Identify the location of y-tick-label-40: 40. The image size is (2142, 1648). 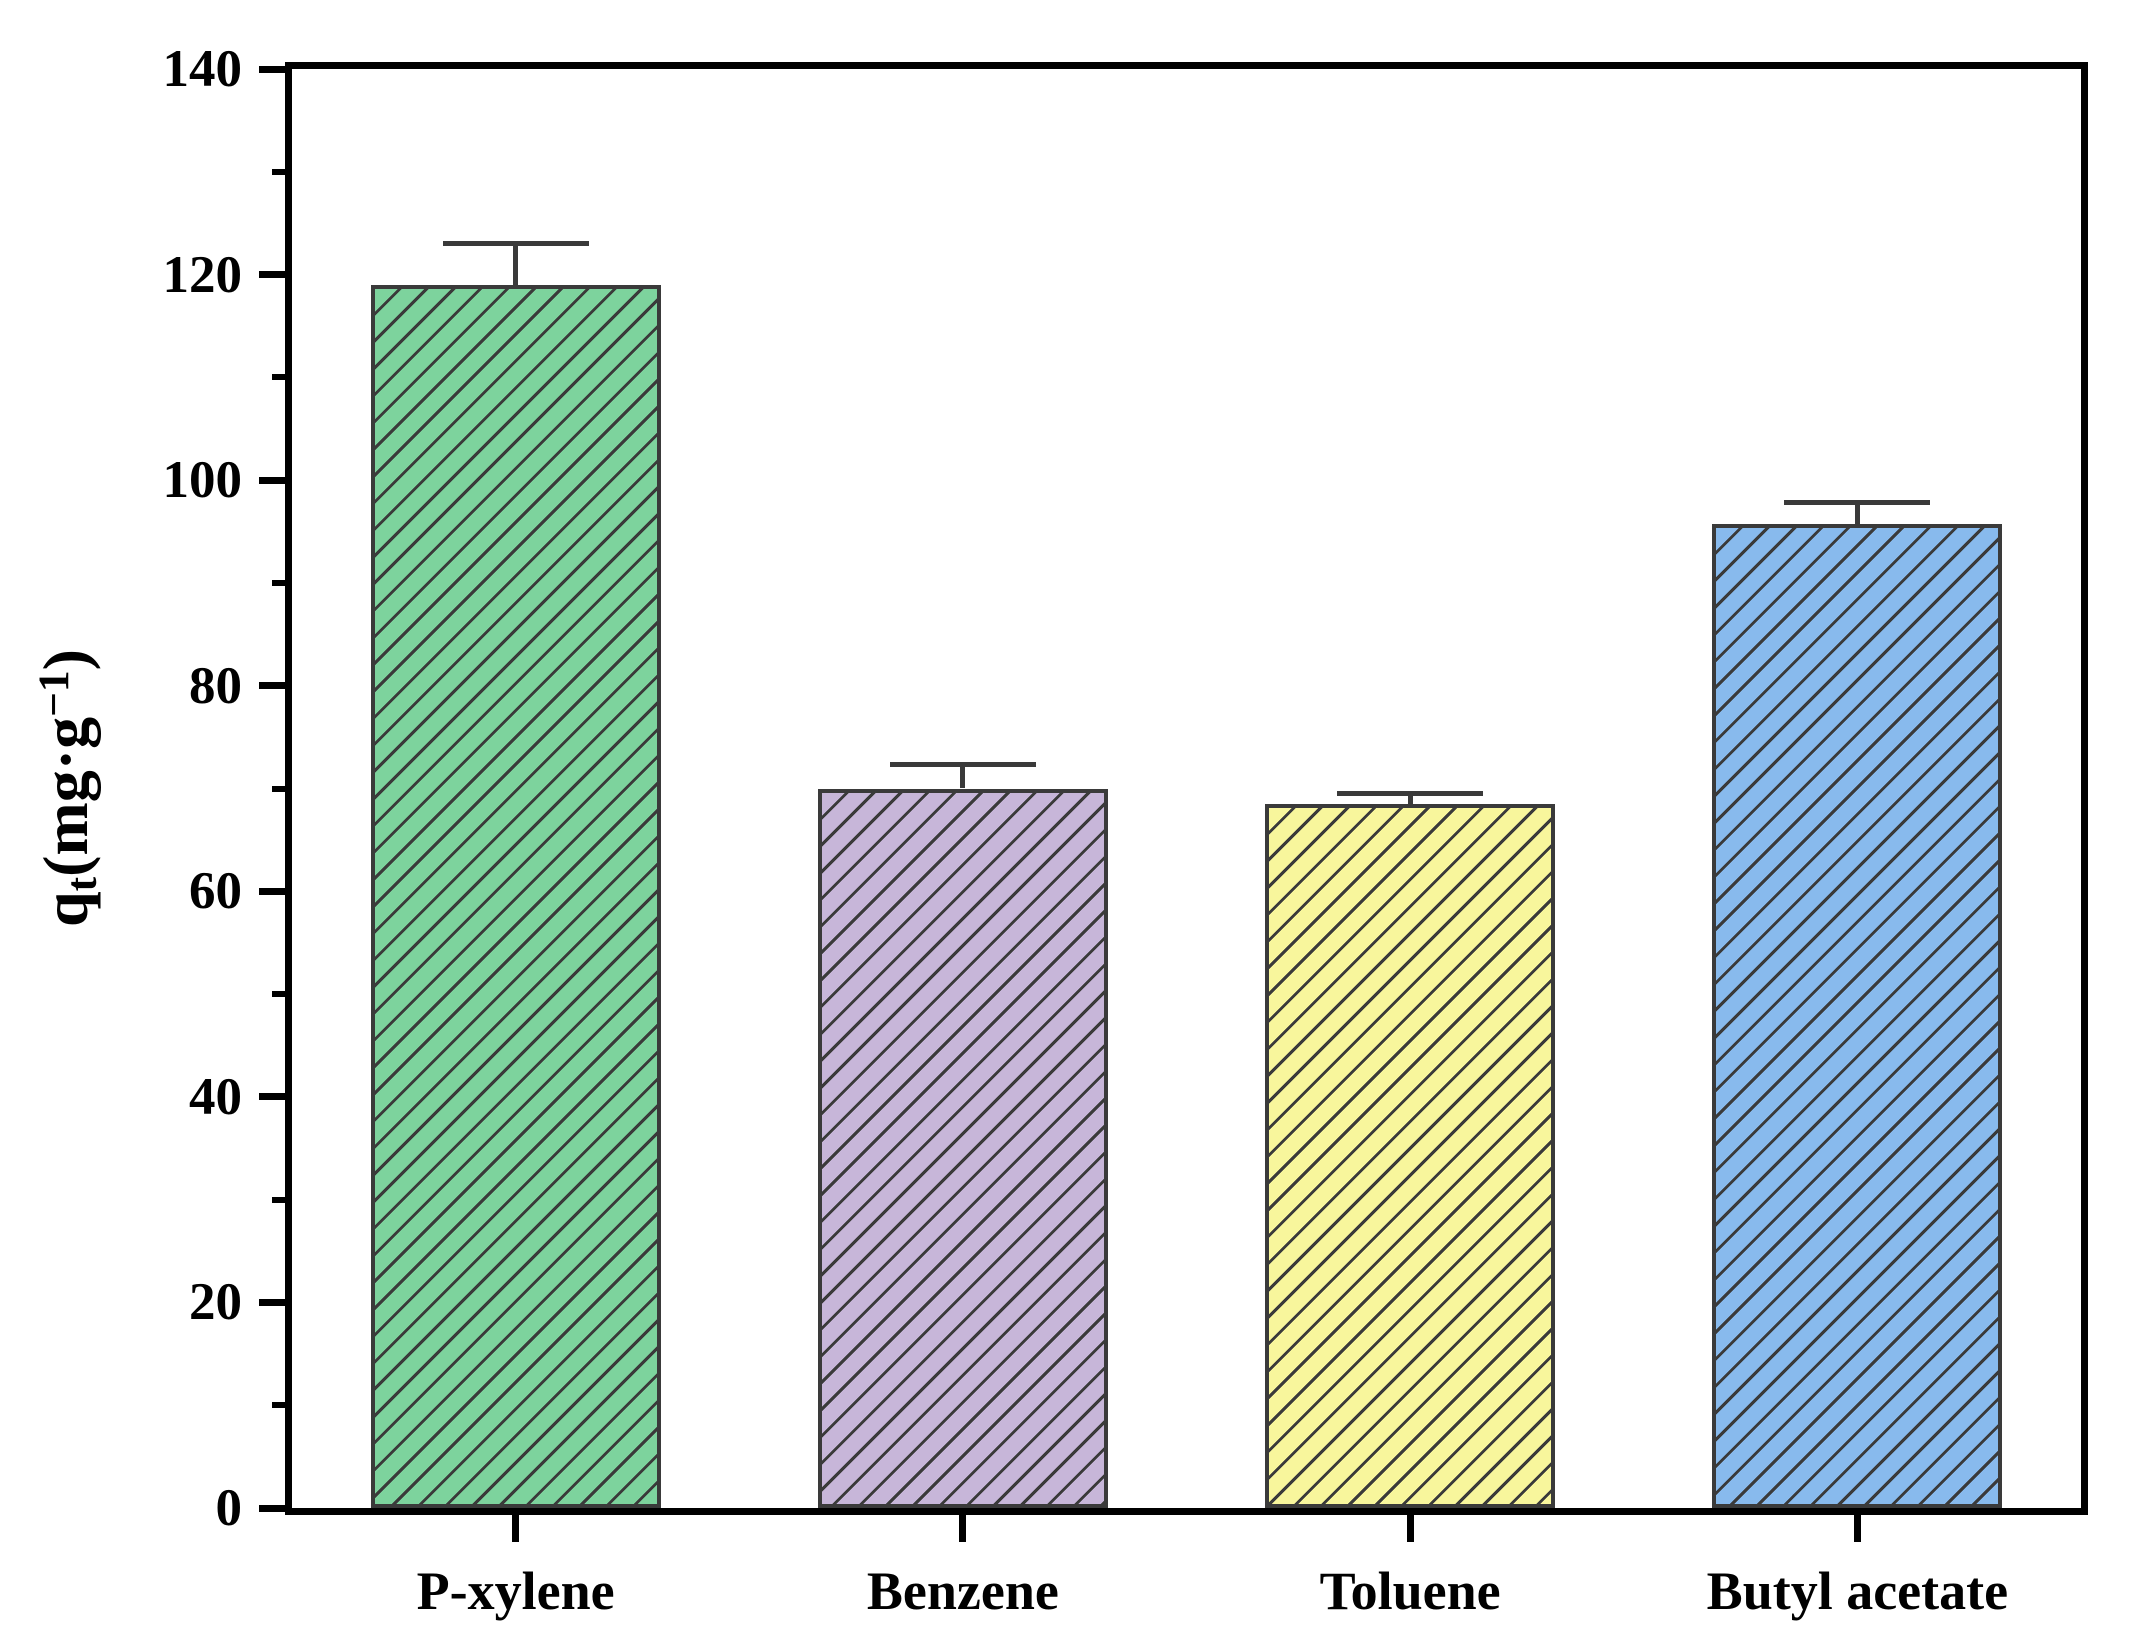
(215, 1096).